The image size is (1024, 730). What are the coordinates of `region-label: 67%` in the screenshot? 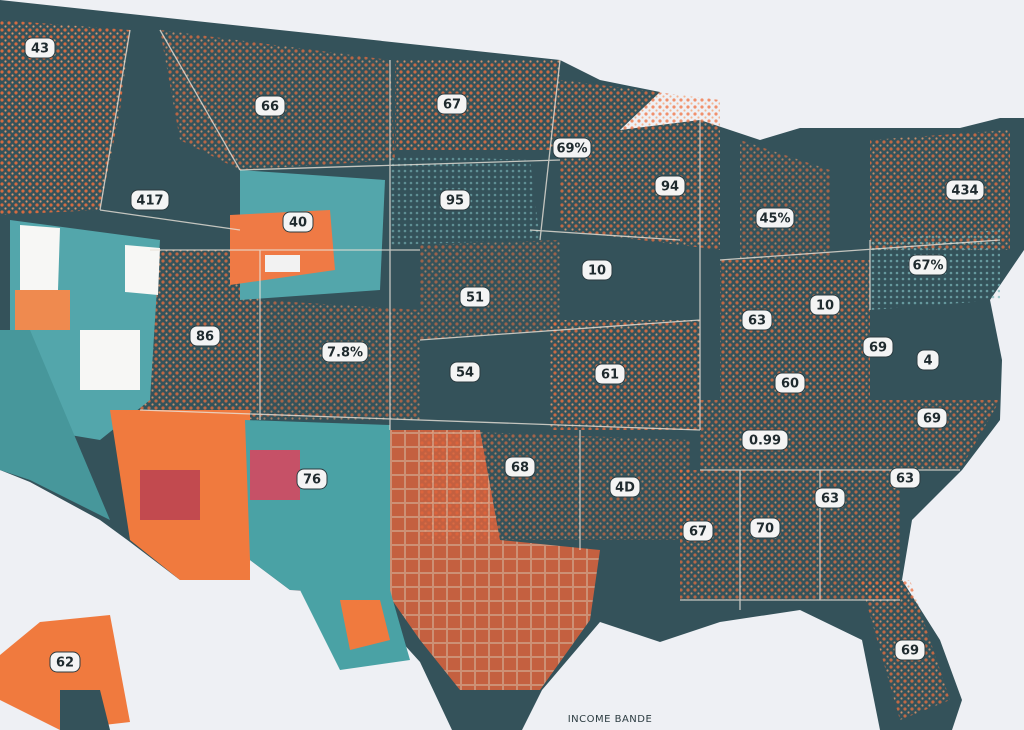 It's located at (927, 266).